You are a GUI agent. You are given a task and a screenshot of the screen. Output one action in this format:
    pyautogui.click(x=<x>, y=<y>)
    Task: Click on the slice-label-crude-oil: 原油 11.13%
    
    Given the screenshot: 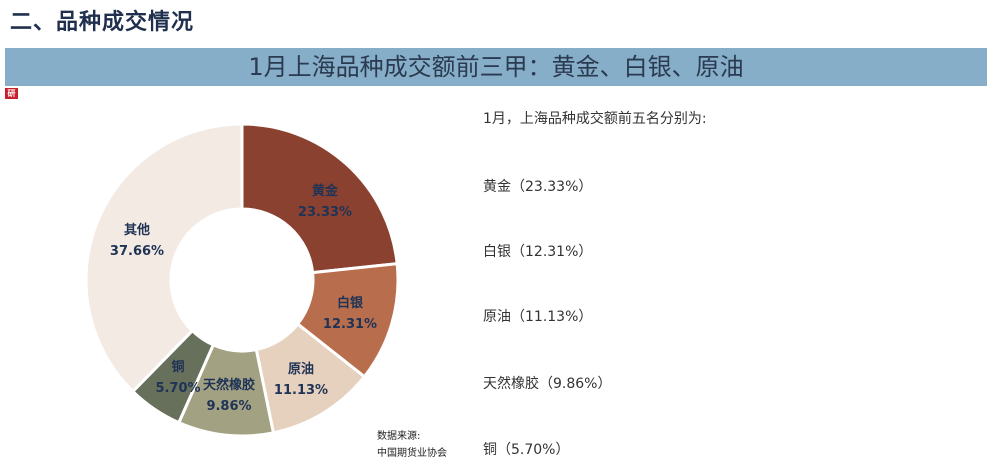 What is the action you would take?
    pyautogui.click(x=301, y=380)
    